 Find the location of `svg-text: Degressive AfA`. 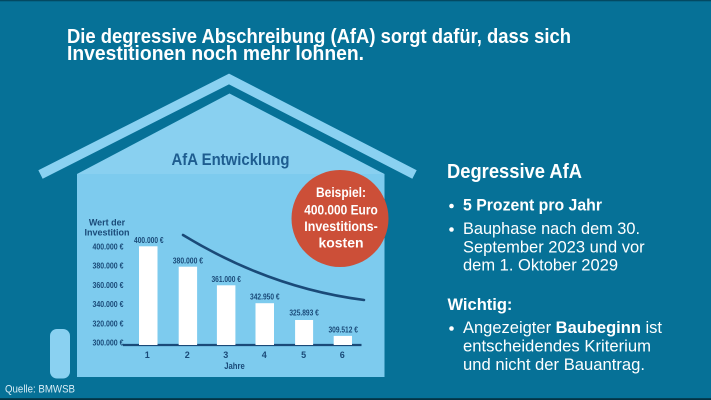

svg-text: Degressive AfA is located at coordinates (514, 171).